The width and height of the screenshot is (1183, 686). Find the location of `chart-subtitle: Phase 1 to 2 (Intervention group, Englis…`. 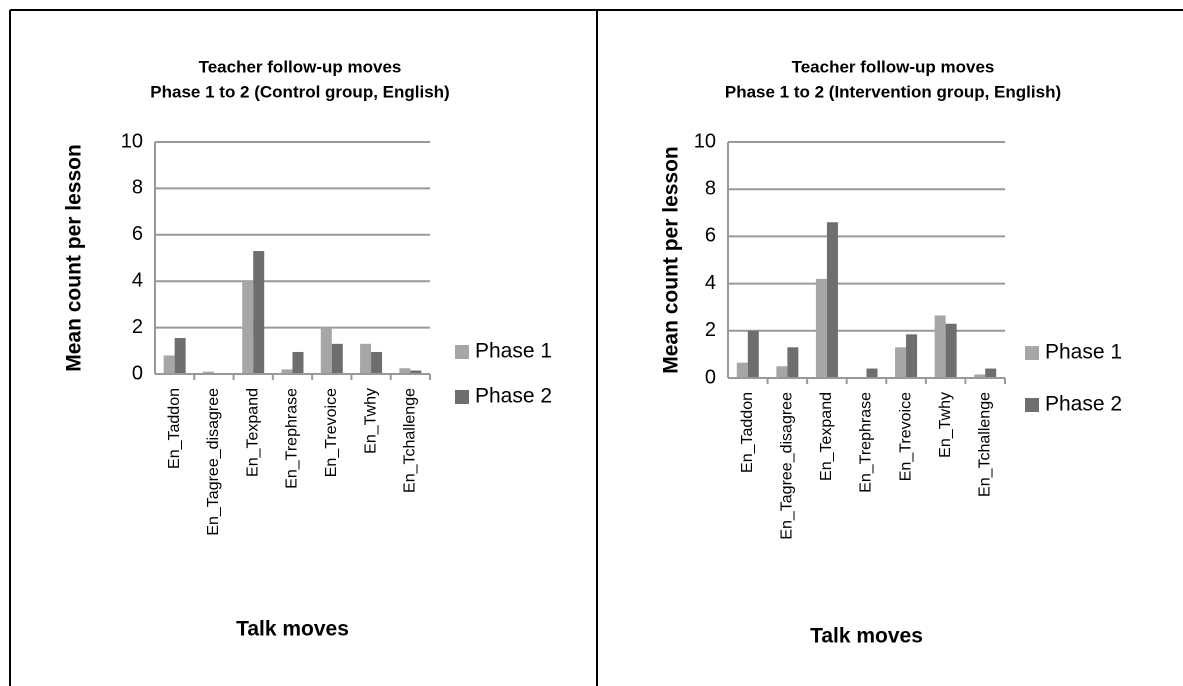

chart-subtitle: Phase 1 to 2 (Intervention group, Englis… is located at coordinates (893, 91).